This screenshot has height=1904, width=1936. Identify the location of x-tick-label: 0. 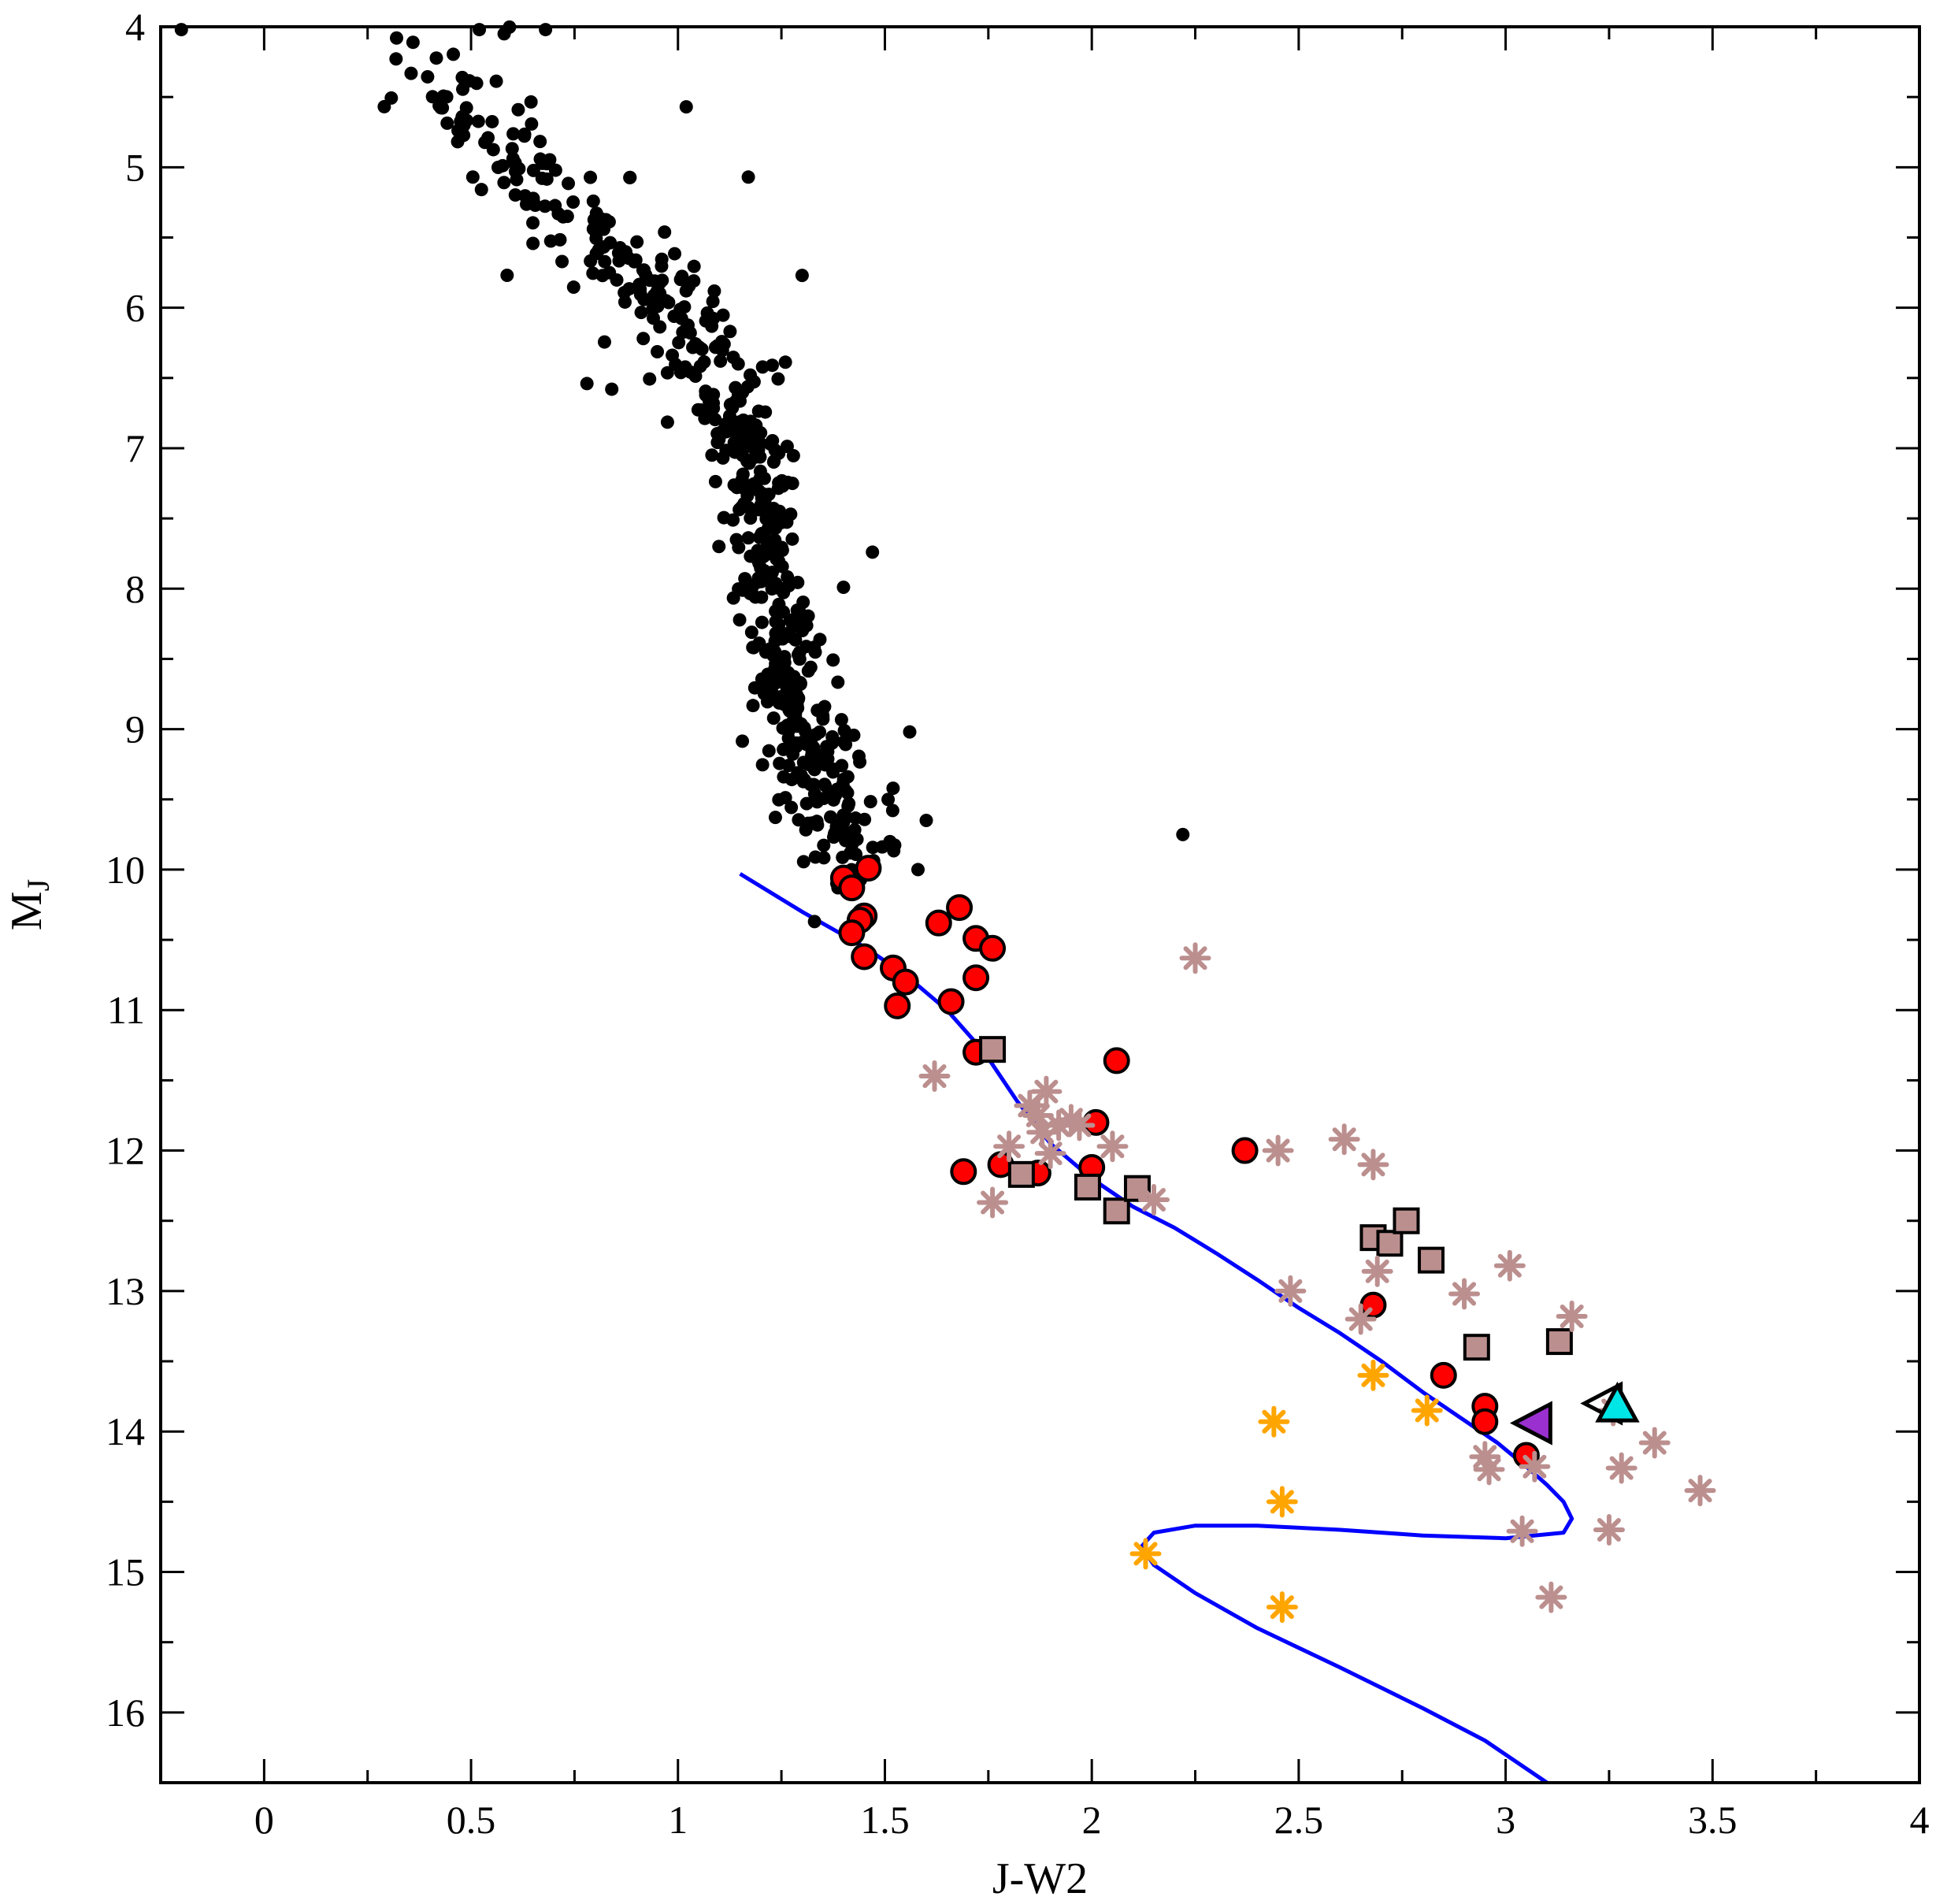
(264, 1820).